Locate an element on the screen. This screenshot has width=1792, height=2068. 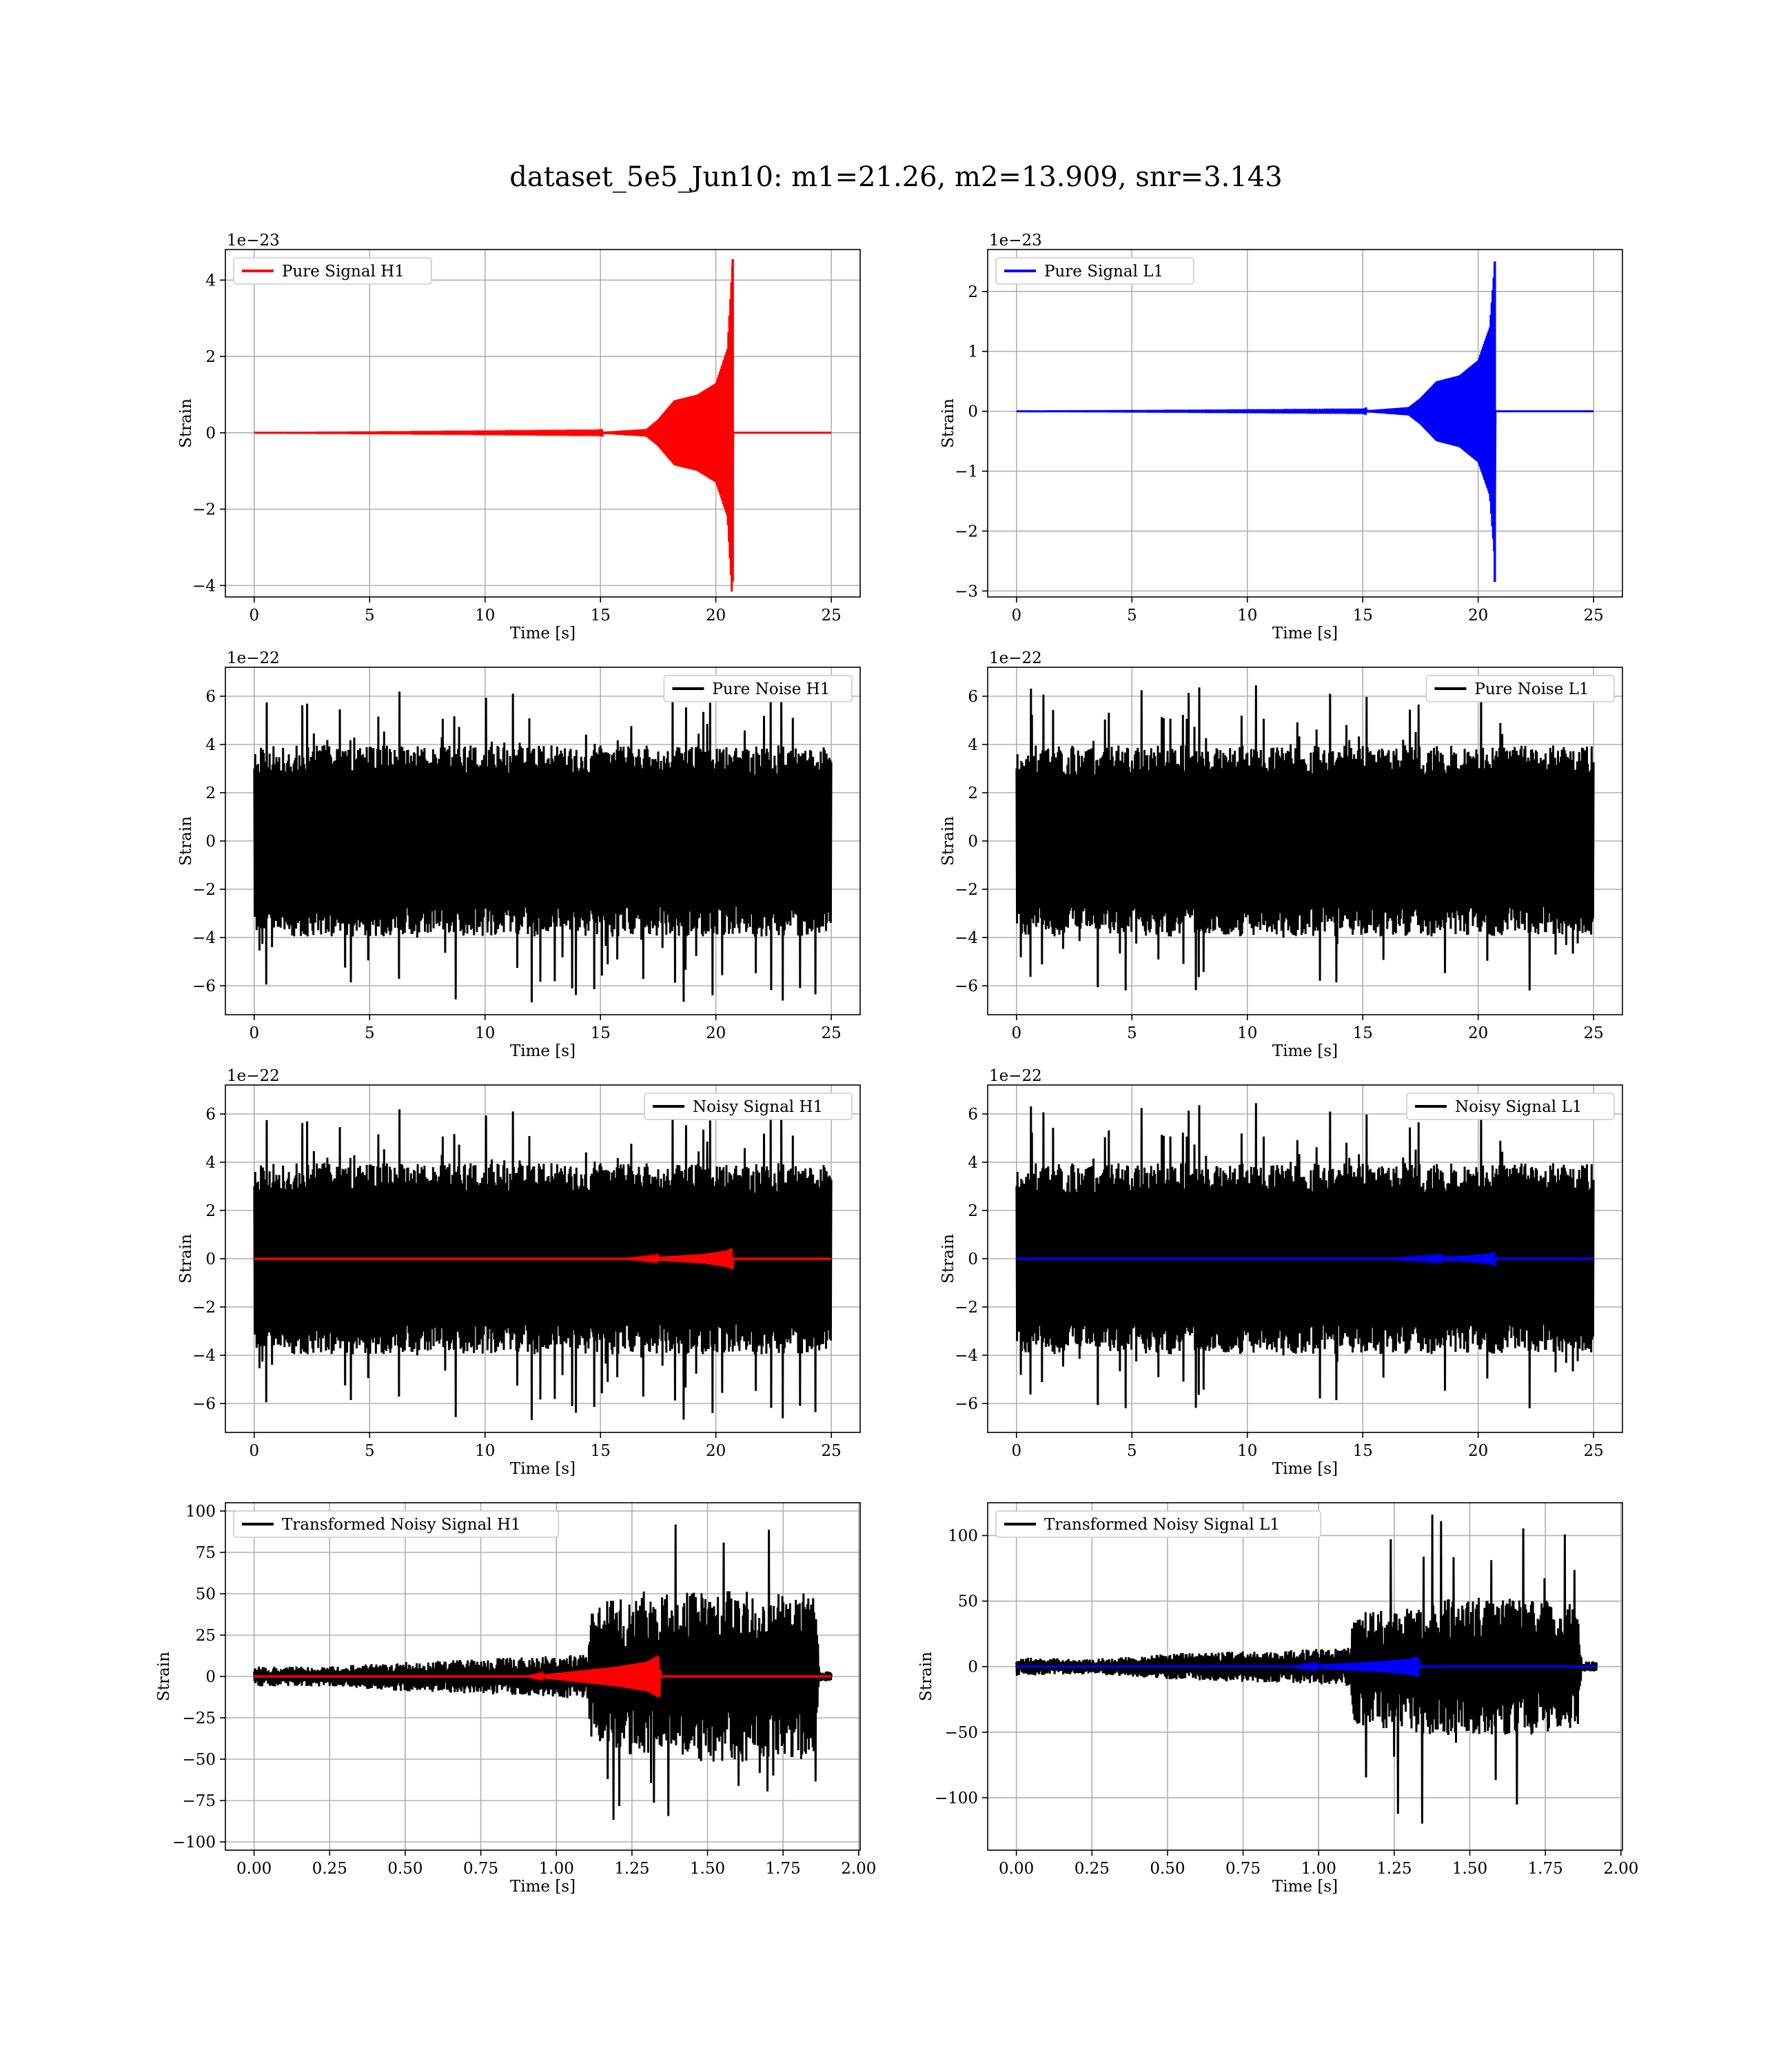
x-tick-label: 0.75 is located at coordinates (480, 1869).